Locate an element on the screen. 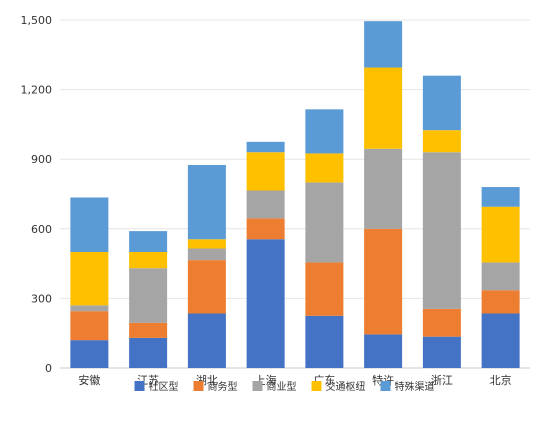 The image size is (550, 424). legend-item: 特殊渠道 is located at coordinates (407, 386).